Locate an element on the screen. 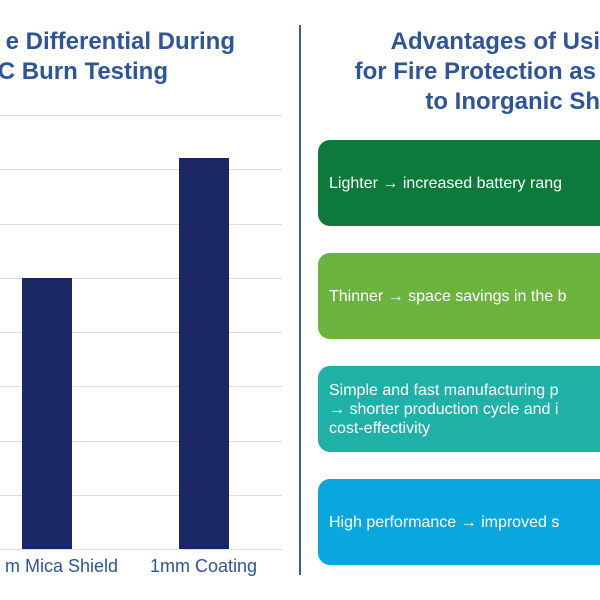 This screenshot has width=600, height=600. advantage-performance: High performance → improved s is located at coordinates (459, 522).